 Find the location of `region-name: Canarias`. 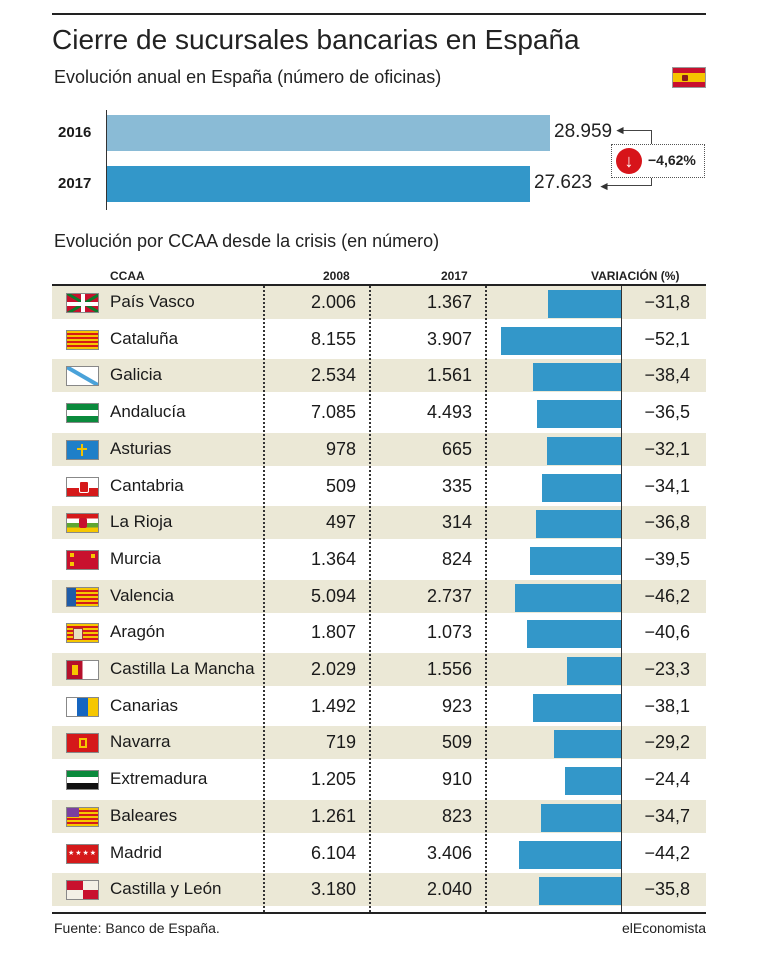

region-name: Canarias is located at coordinates (144, 705).